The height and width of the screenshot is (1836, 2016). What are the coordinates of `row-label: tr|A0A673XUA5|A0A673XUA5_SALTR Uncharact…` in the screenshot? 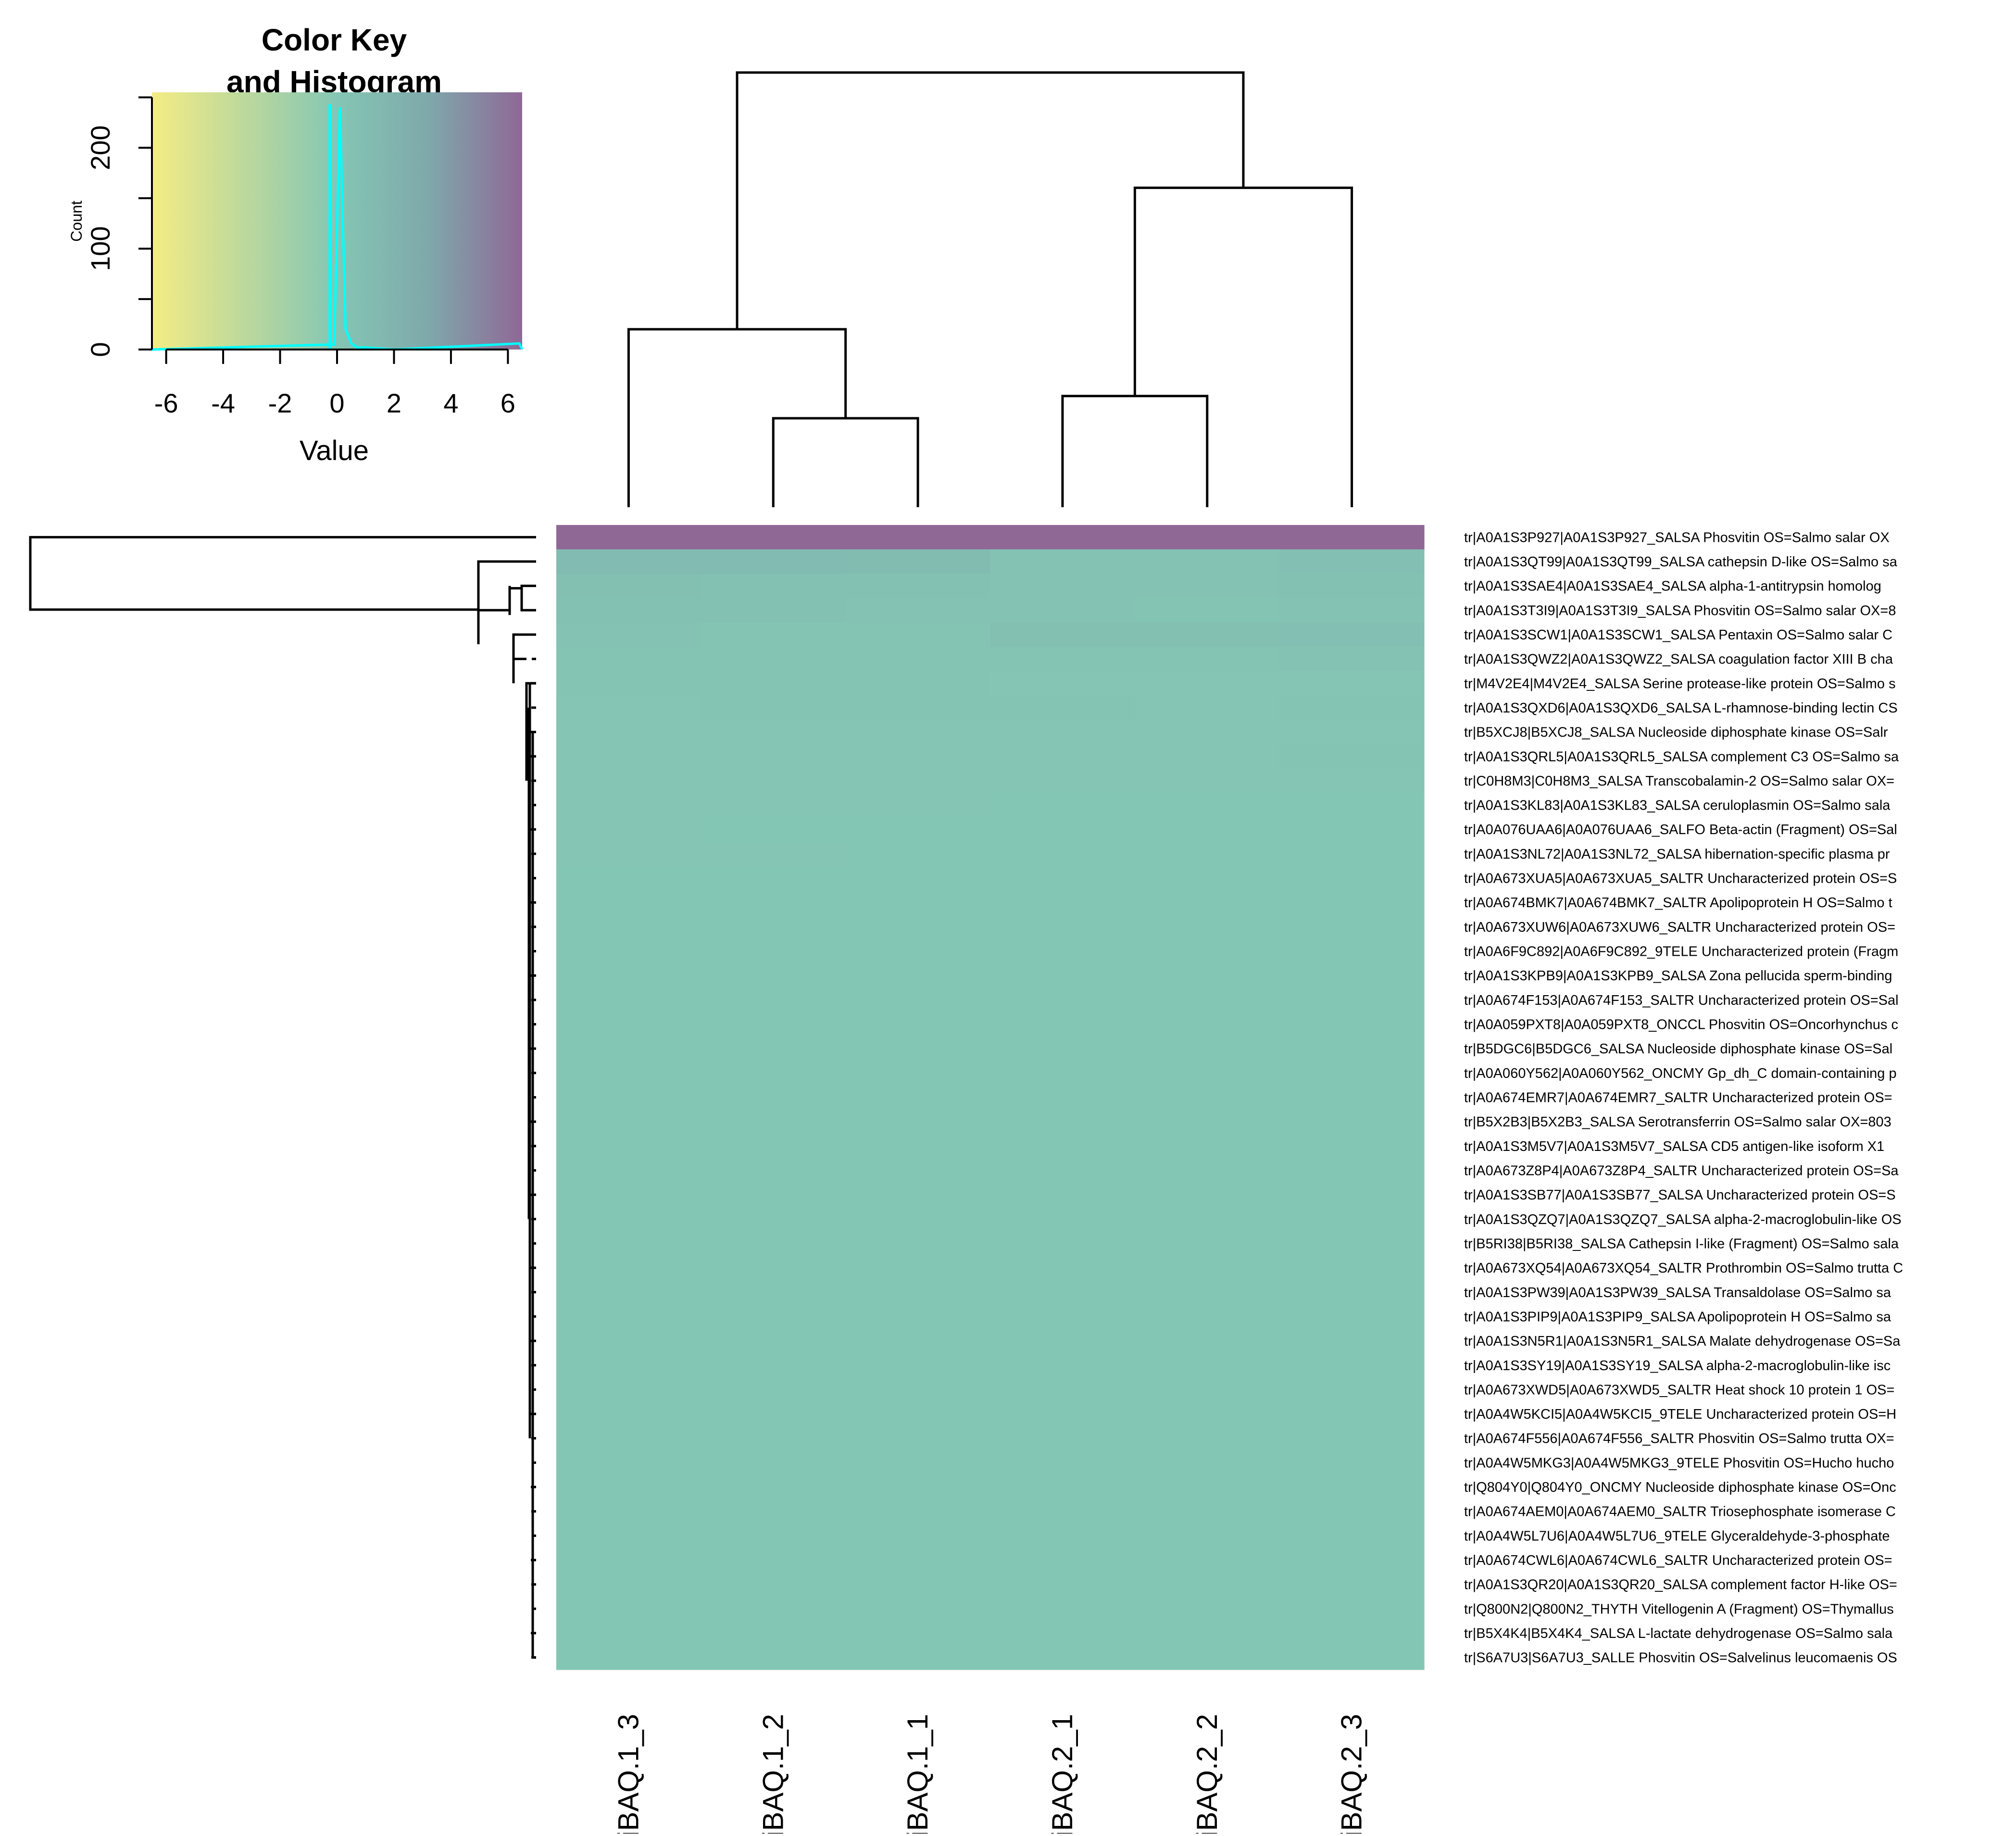 It's located at (1680, 879).